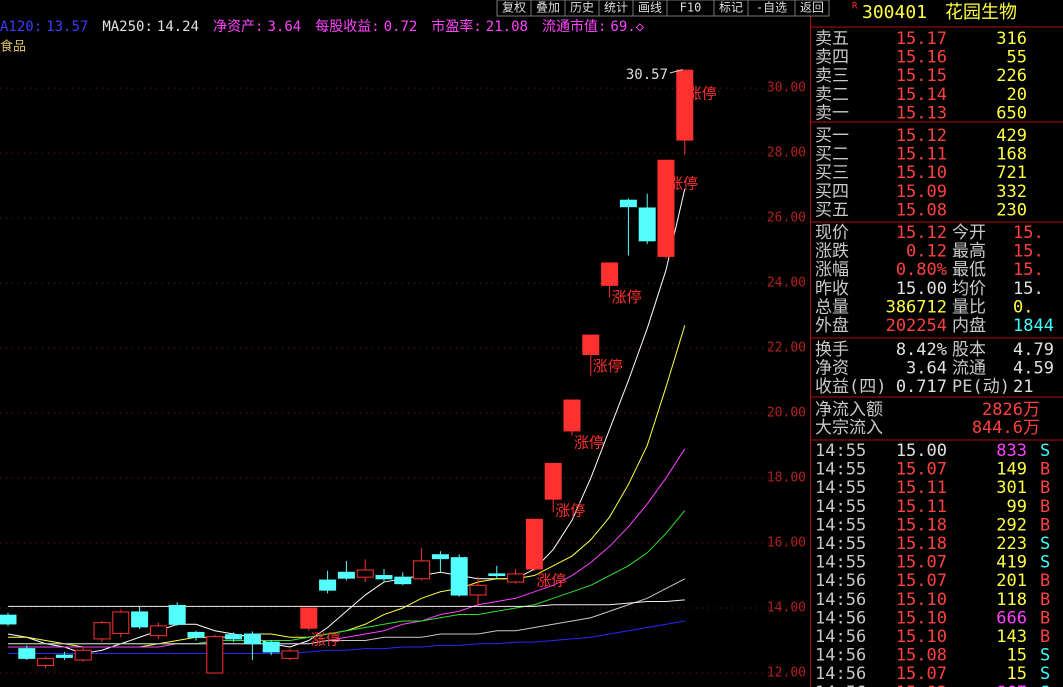  What do you see at coordinates (921, 525) in the screenshot?
I see `trade-price: 15.18` at bounding box center [921, 525].